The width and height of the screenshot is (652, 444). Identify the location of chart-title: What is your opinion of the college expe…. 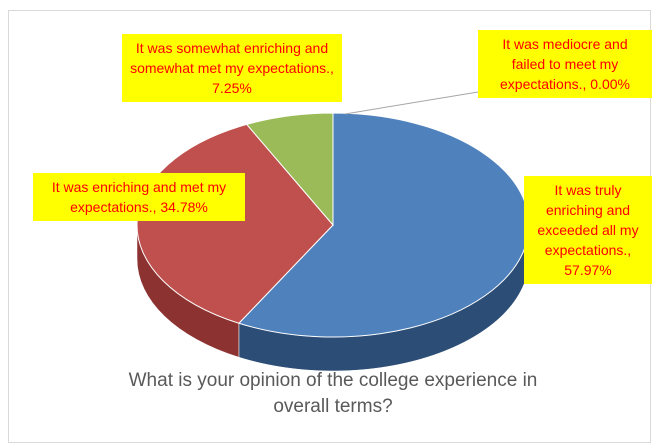
(333, 393).